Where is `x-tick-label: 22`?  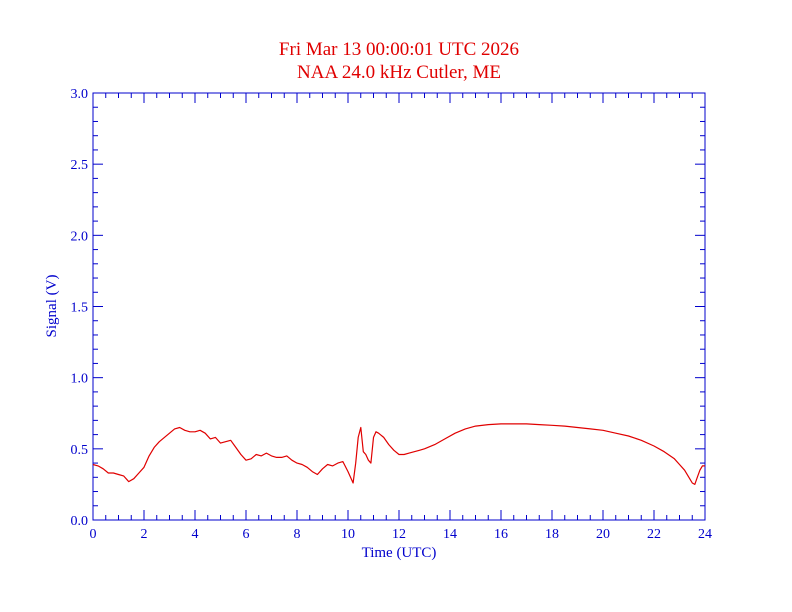
x-tick-label: 22 is located at coordinates (654, 534).